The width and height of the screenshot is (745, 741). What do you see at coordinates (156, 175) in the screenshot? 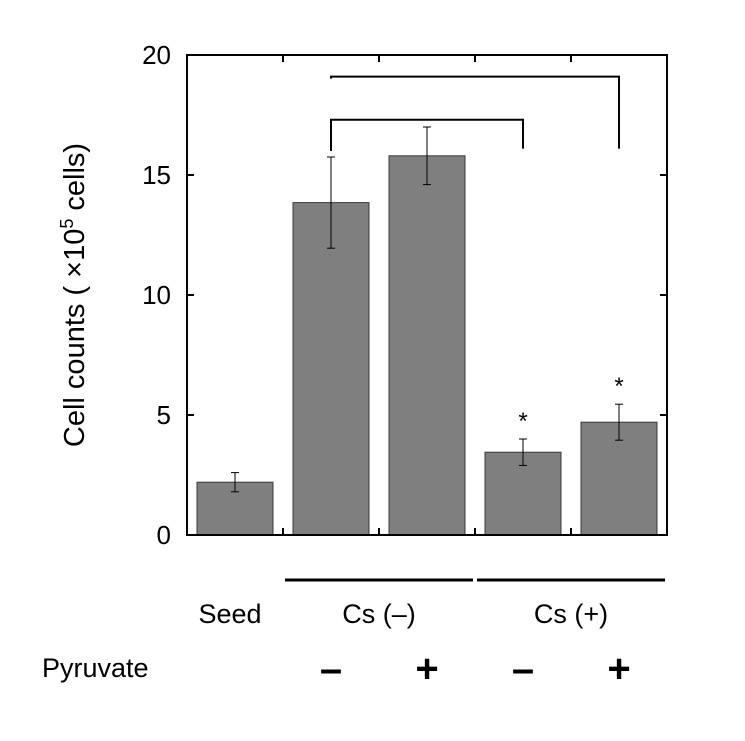
I see `y-tick-label-3: 15` at bounding box center [156, 175].